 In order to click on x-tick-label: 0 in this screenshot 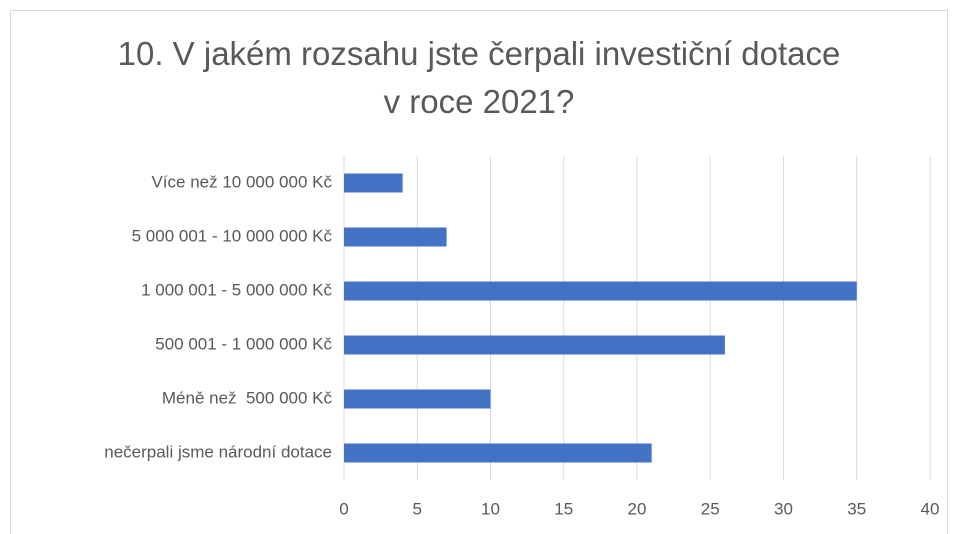, I will do `click(343, 508)`.